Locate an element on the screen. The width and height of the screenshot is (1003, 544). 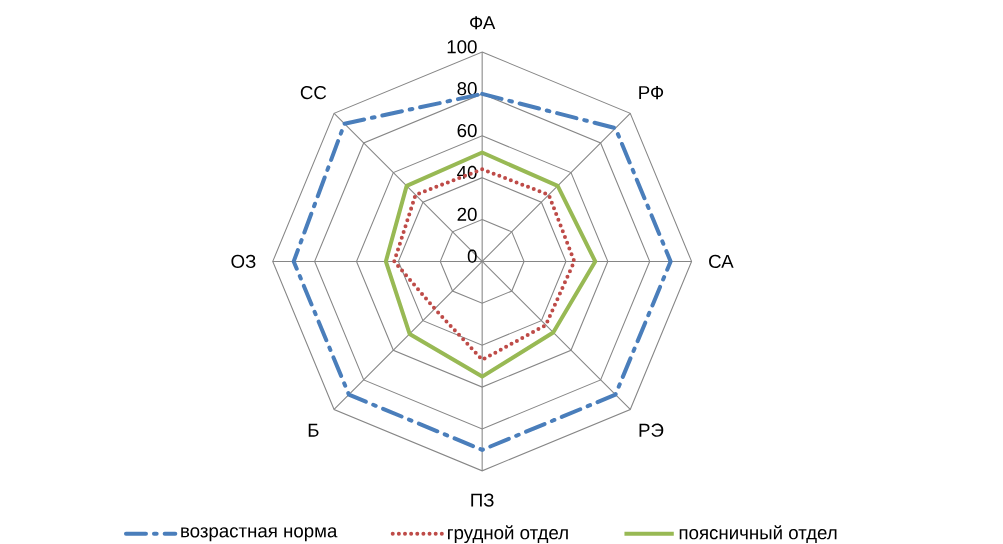
legend-label: возрастная норма is located at coordinates (259, 534).